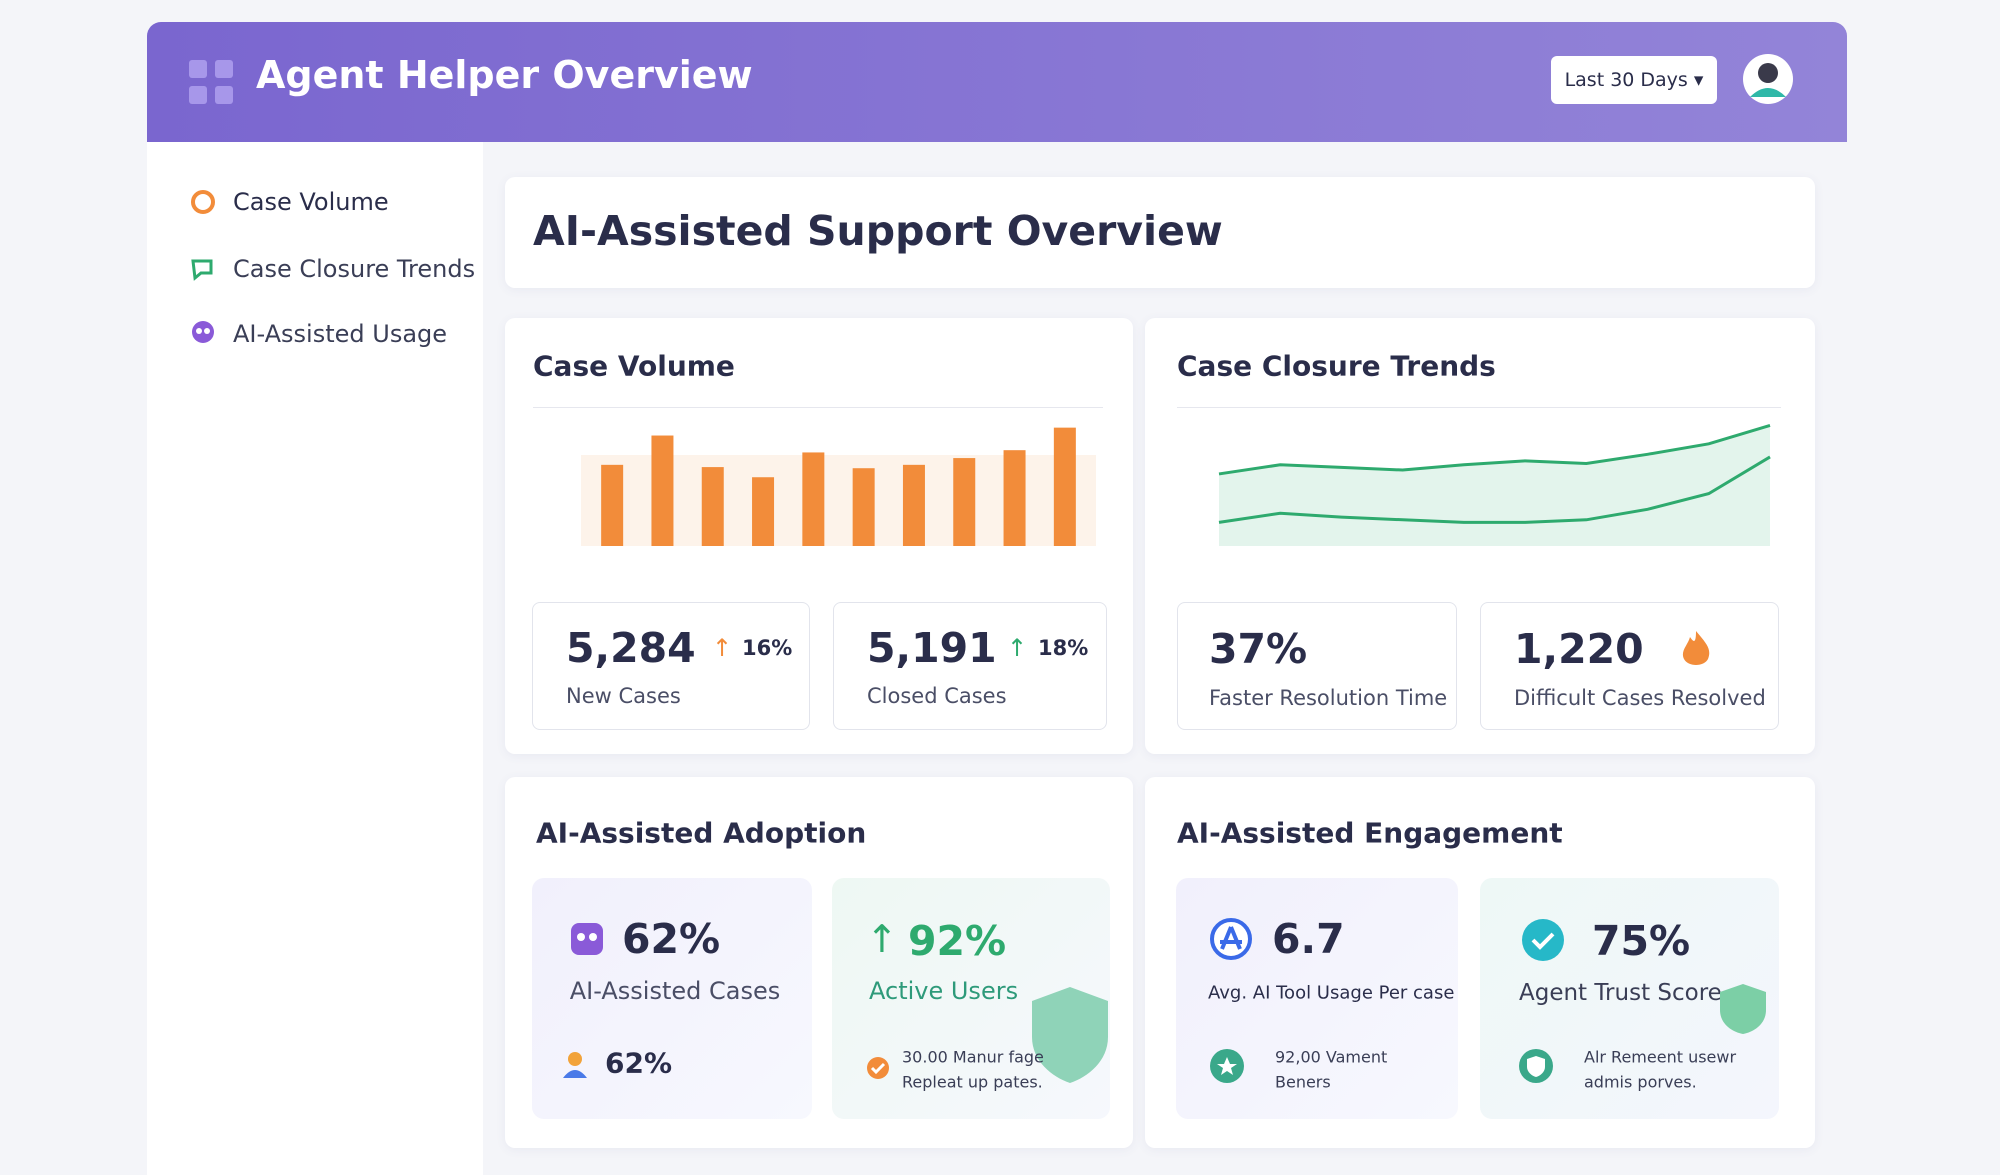 The image size is (2000, 1175). I want to click on metric-footer: Beners, so click(1303, 1082).